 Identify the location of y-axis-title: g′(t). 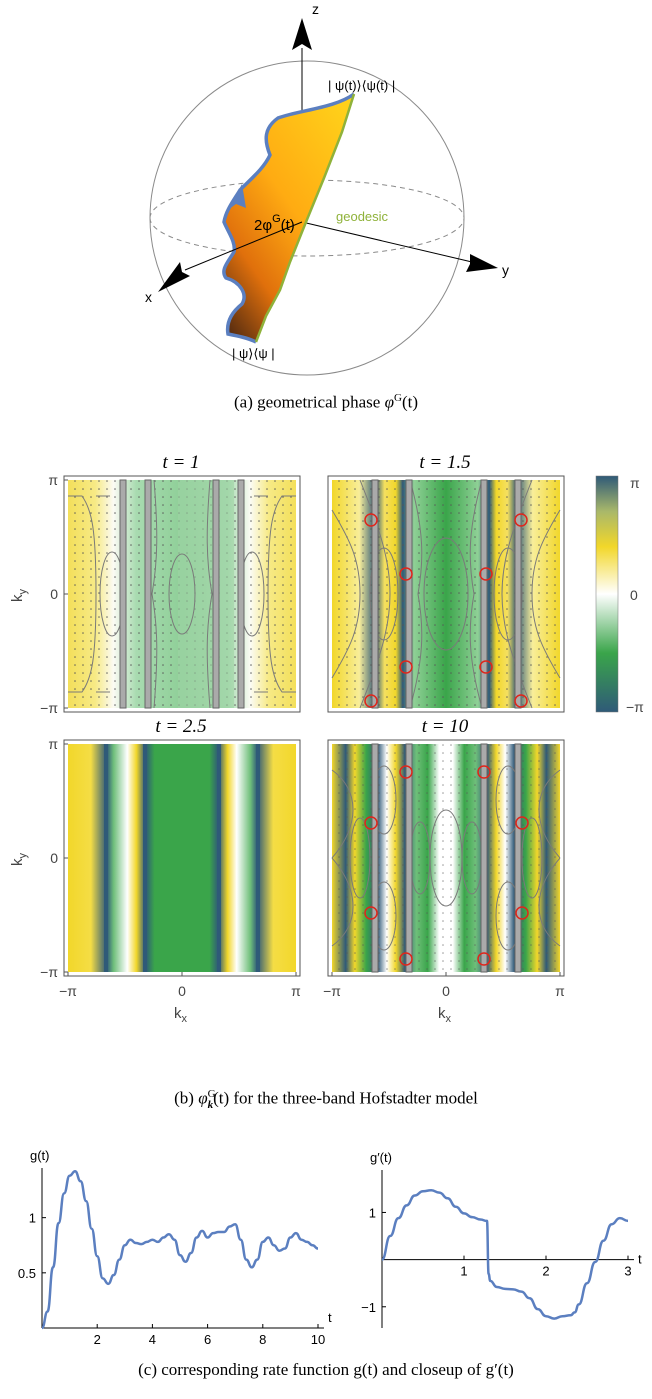
(381, 1157).